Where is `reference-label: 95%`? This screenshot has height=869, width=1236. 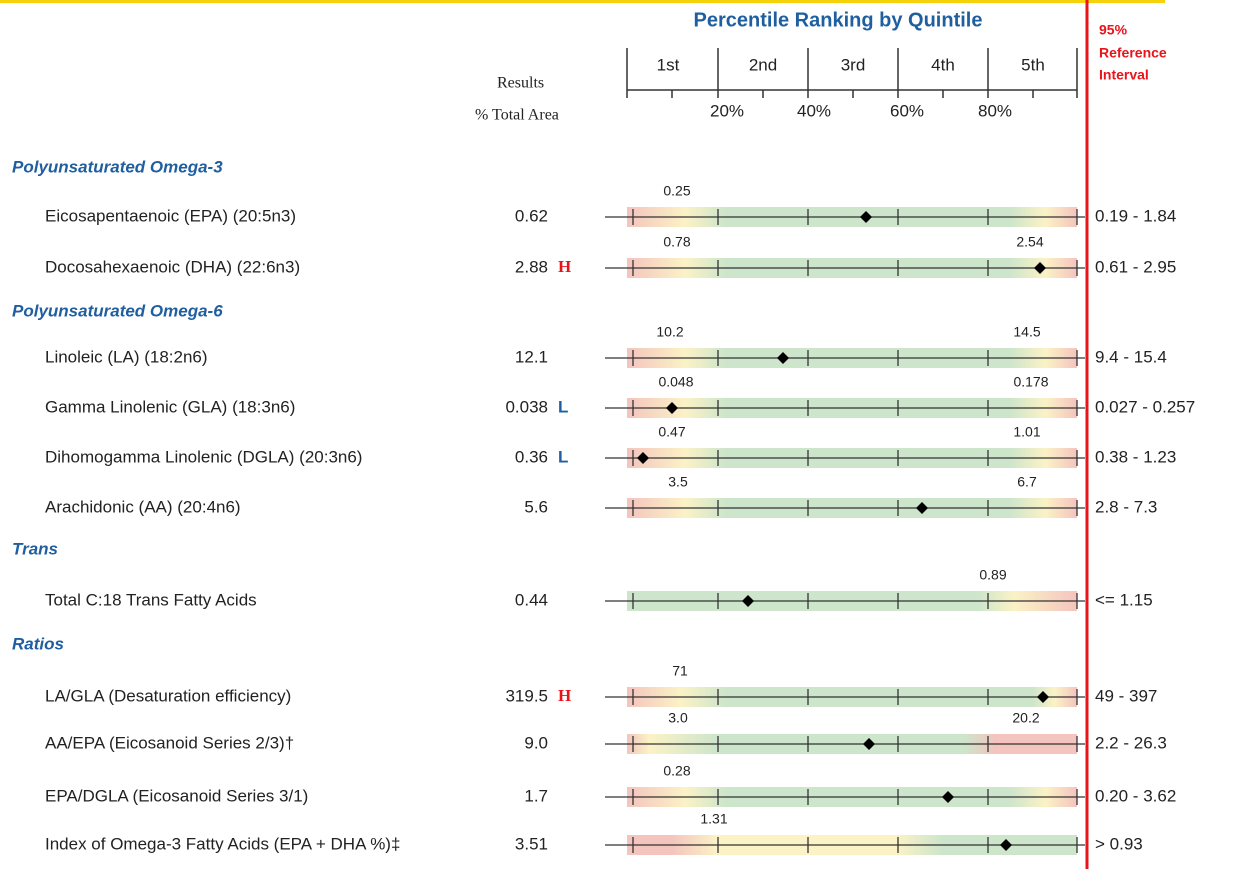
reference-label: 95% is located at coordinates (1113, 30).